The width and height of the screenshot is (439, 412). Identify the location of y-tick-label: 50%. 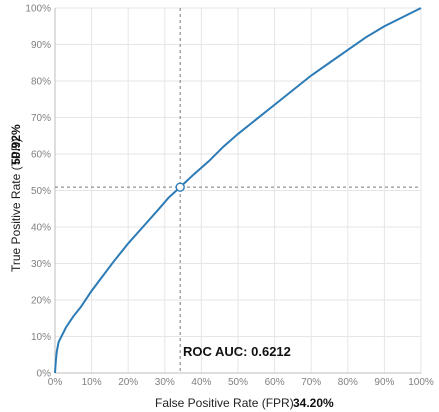
(41, 191).